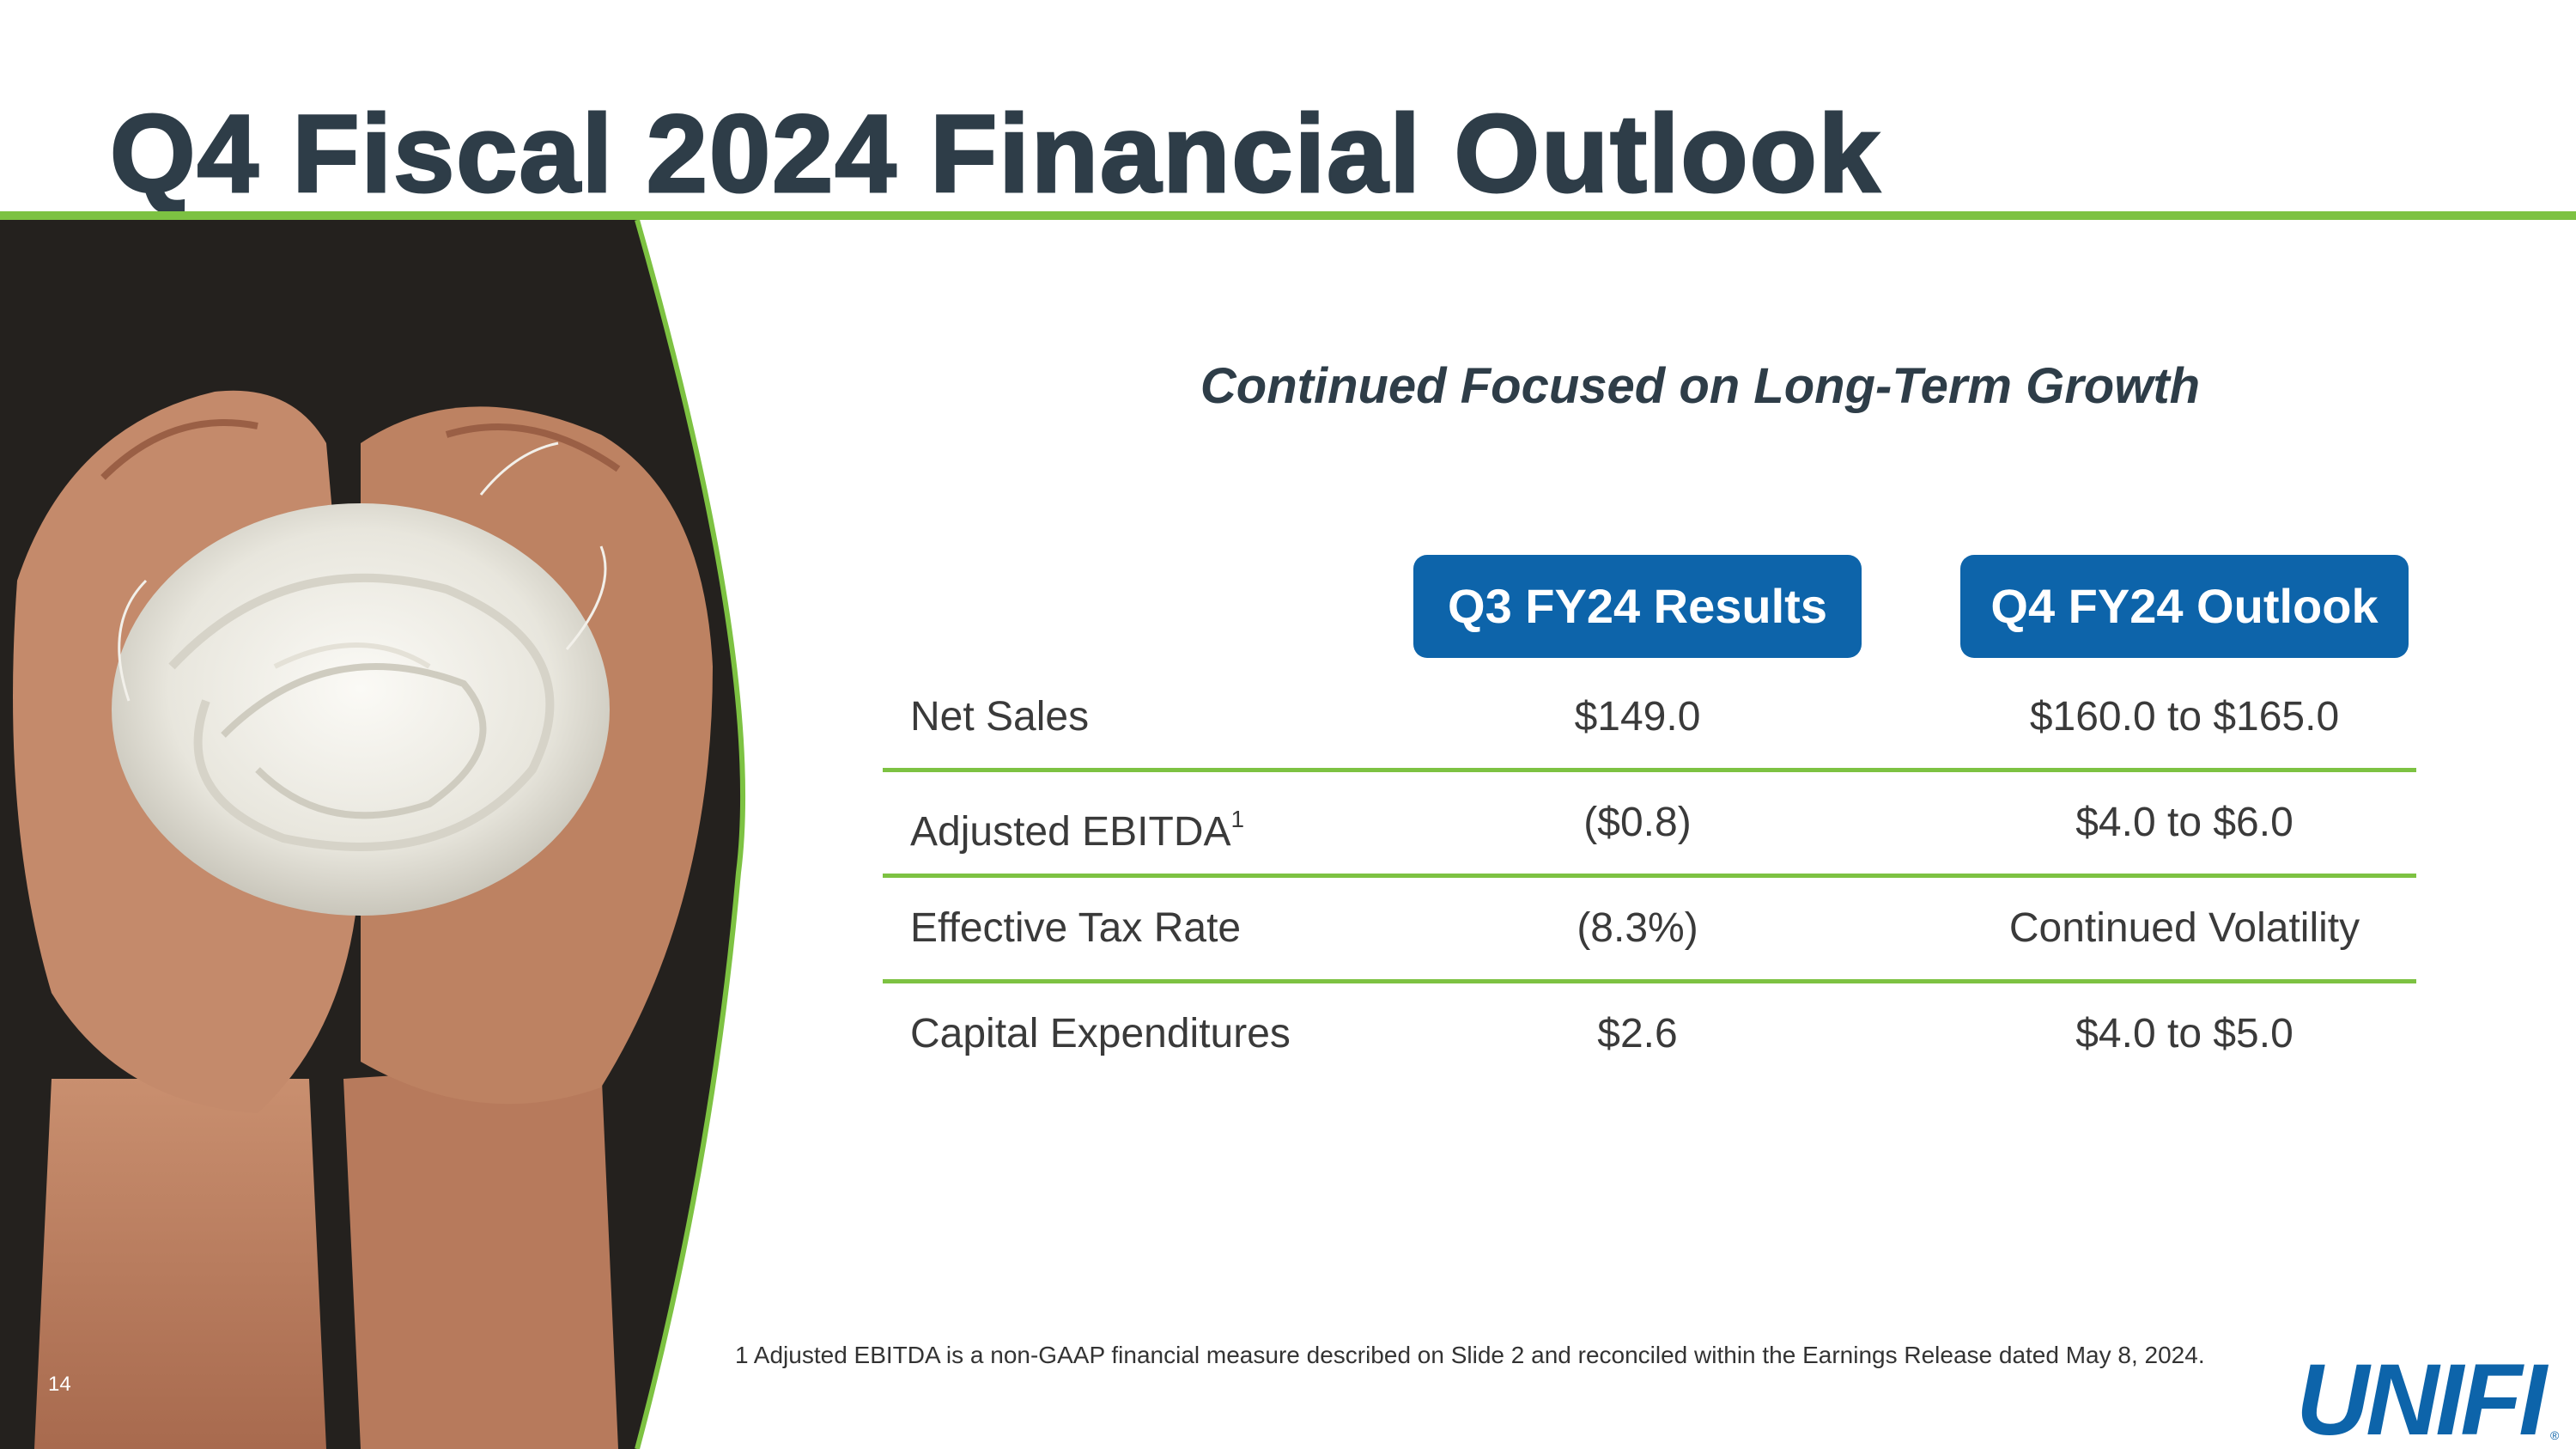 The height and width of the screenshot is (1449, 2576). Describe the element at coordinates (2185, 717) in the screenshot. I see `q4-value: $160.0 to $165.0` at that location.